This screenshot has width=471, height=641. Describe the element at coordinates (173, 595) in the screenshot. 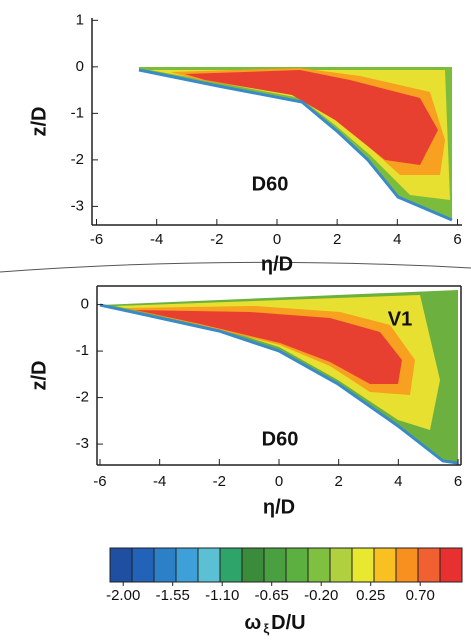

I see `colorbar-tick-label: -1.55` at that location.